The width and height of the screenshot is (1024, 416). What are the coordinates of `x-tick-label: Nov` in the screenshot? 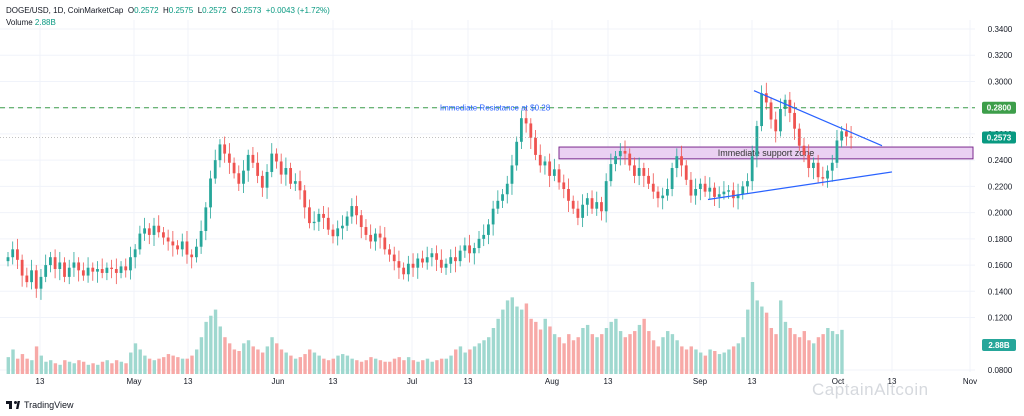 It's located at (970, 381).